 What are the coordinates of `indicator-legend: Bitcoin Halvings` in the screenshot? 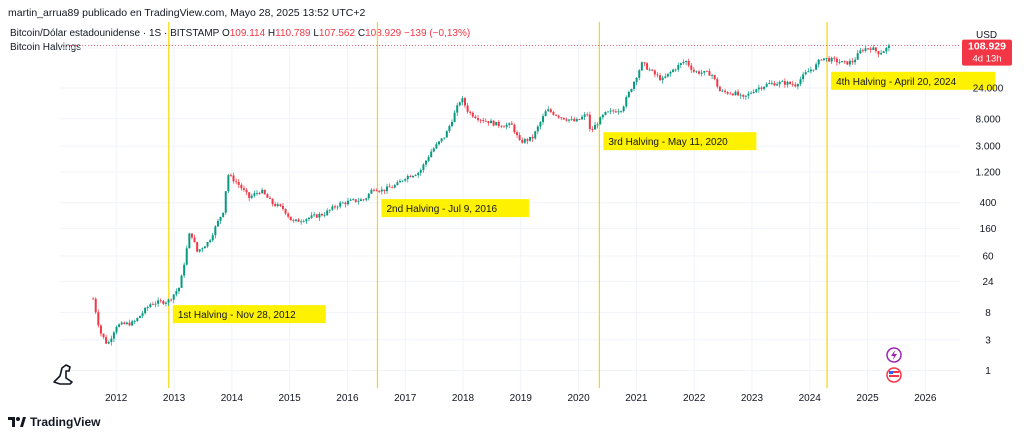 It's located at (46, 47).